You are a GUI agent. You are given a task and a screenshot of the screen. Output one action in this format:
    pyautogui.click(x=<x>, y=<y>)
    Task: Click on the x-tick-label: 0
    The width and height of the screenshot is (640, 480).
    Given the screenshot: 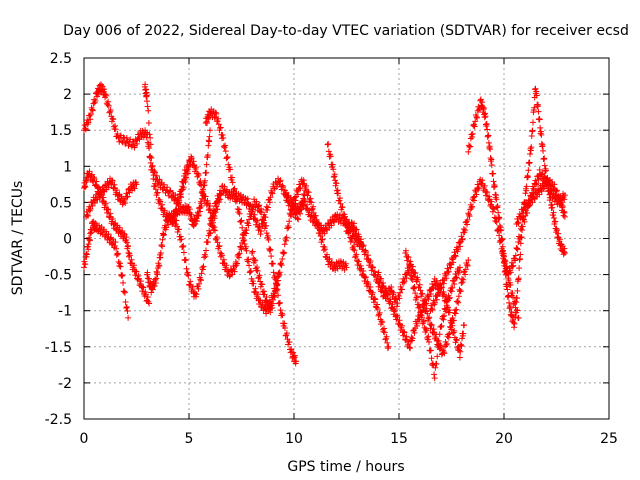 What is the action you would take?
    pyautogui.click(x=84, y=439)
    